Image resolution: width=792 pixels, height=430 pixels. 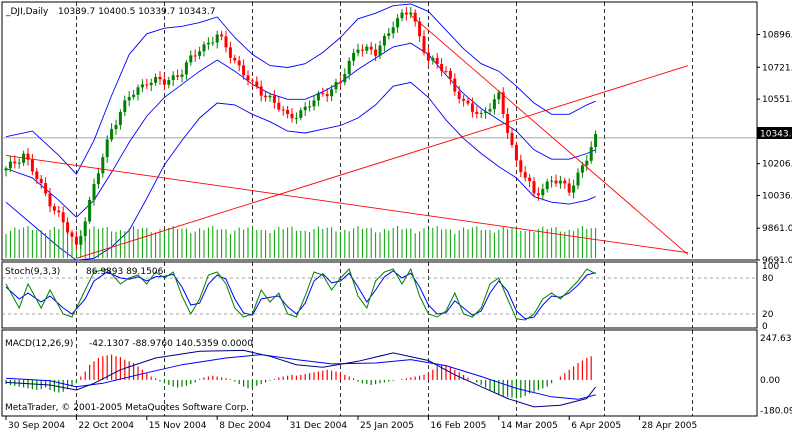 What do you see at coordinates (39, 344) in the screenshot?
I see `macd-label: MACD(12,26,9)` at bounding box center [39, 344].